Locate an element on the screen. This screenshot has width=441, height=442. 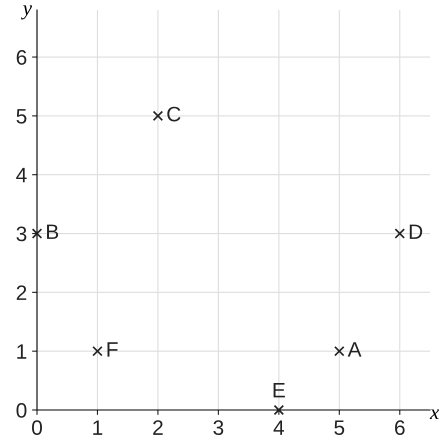
annotation: B is located at coordinates (52, 231).